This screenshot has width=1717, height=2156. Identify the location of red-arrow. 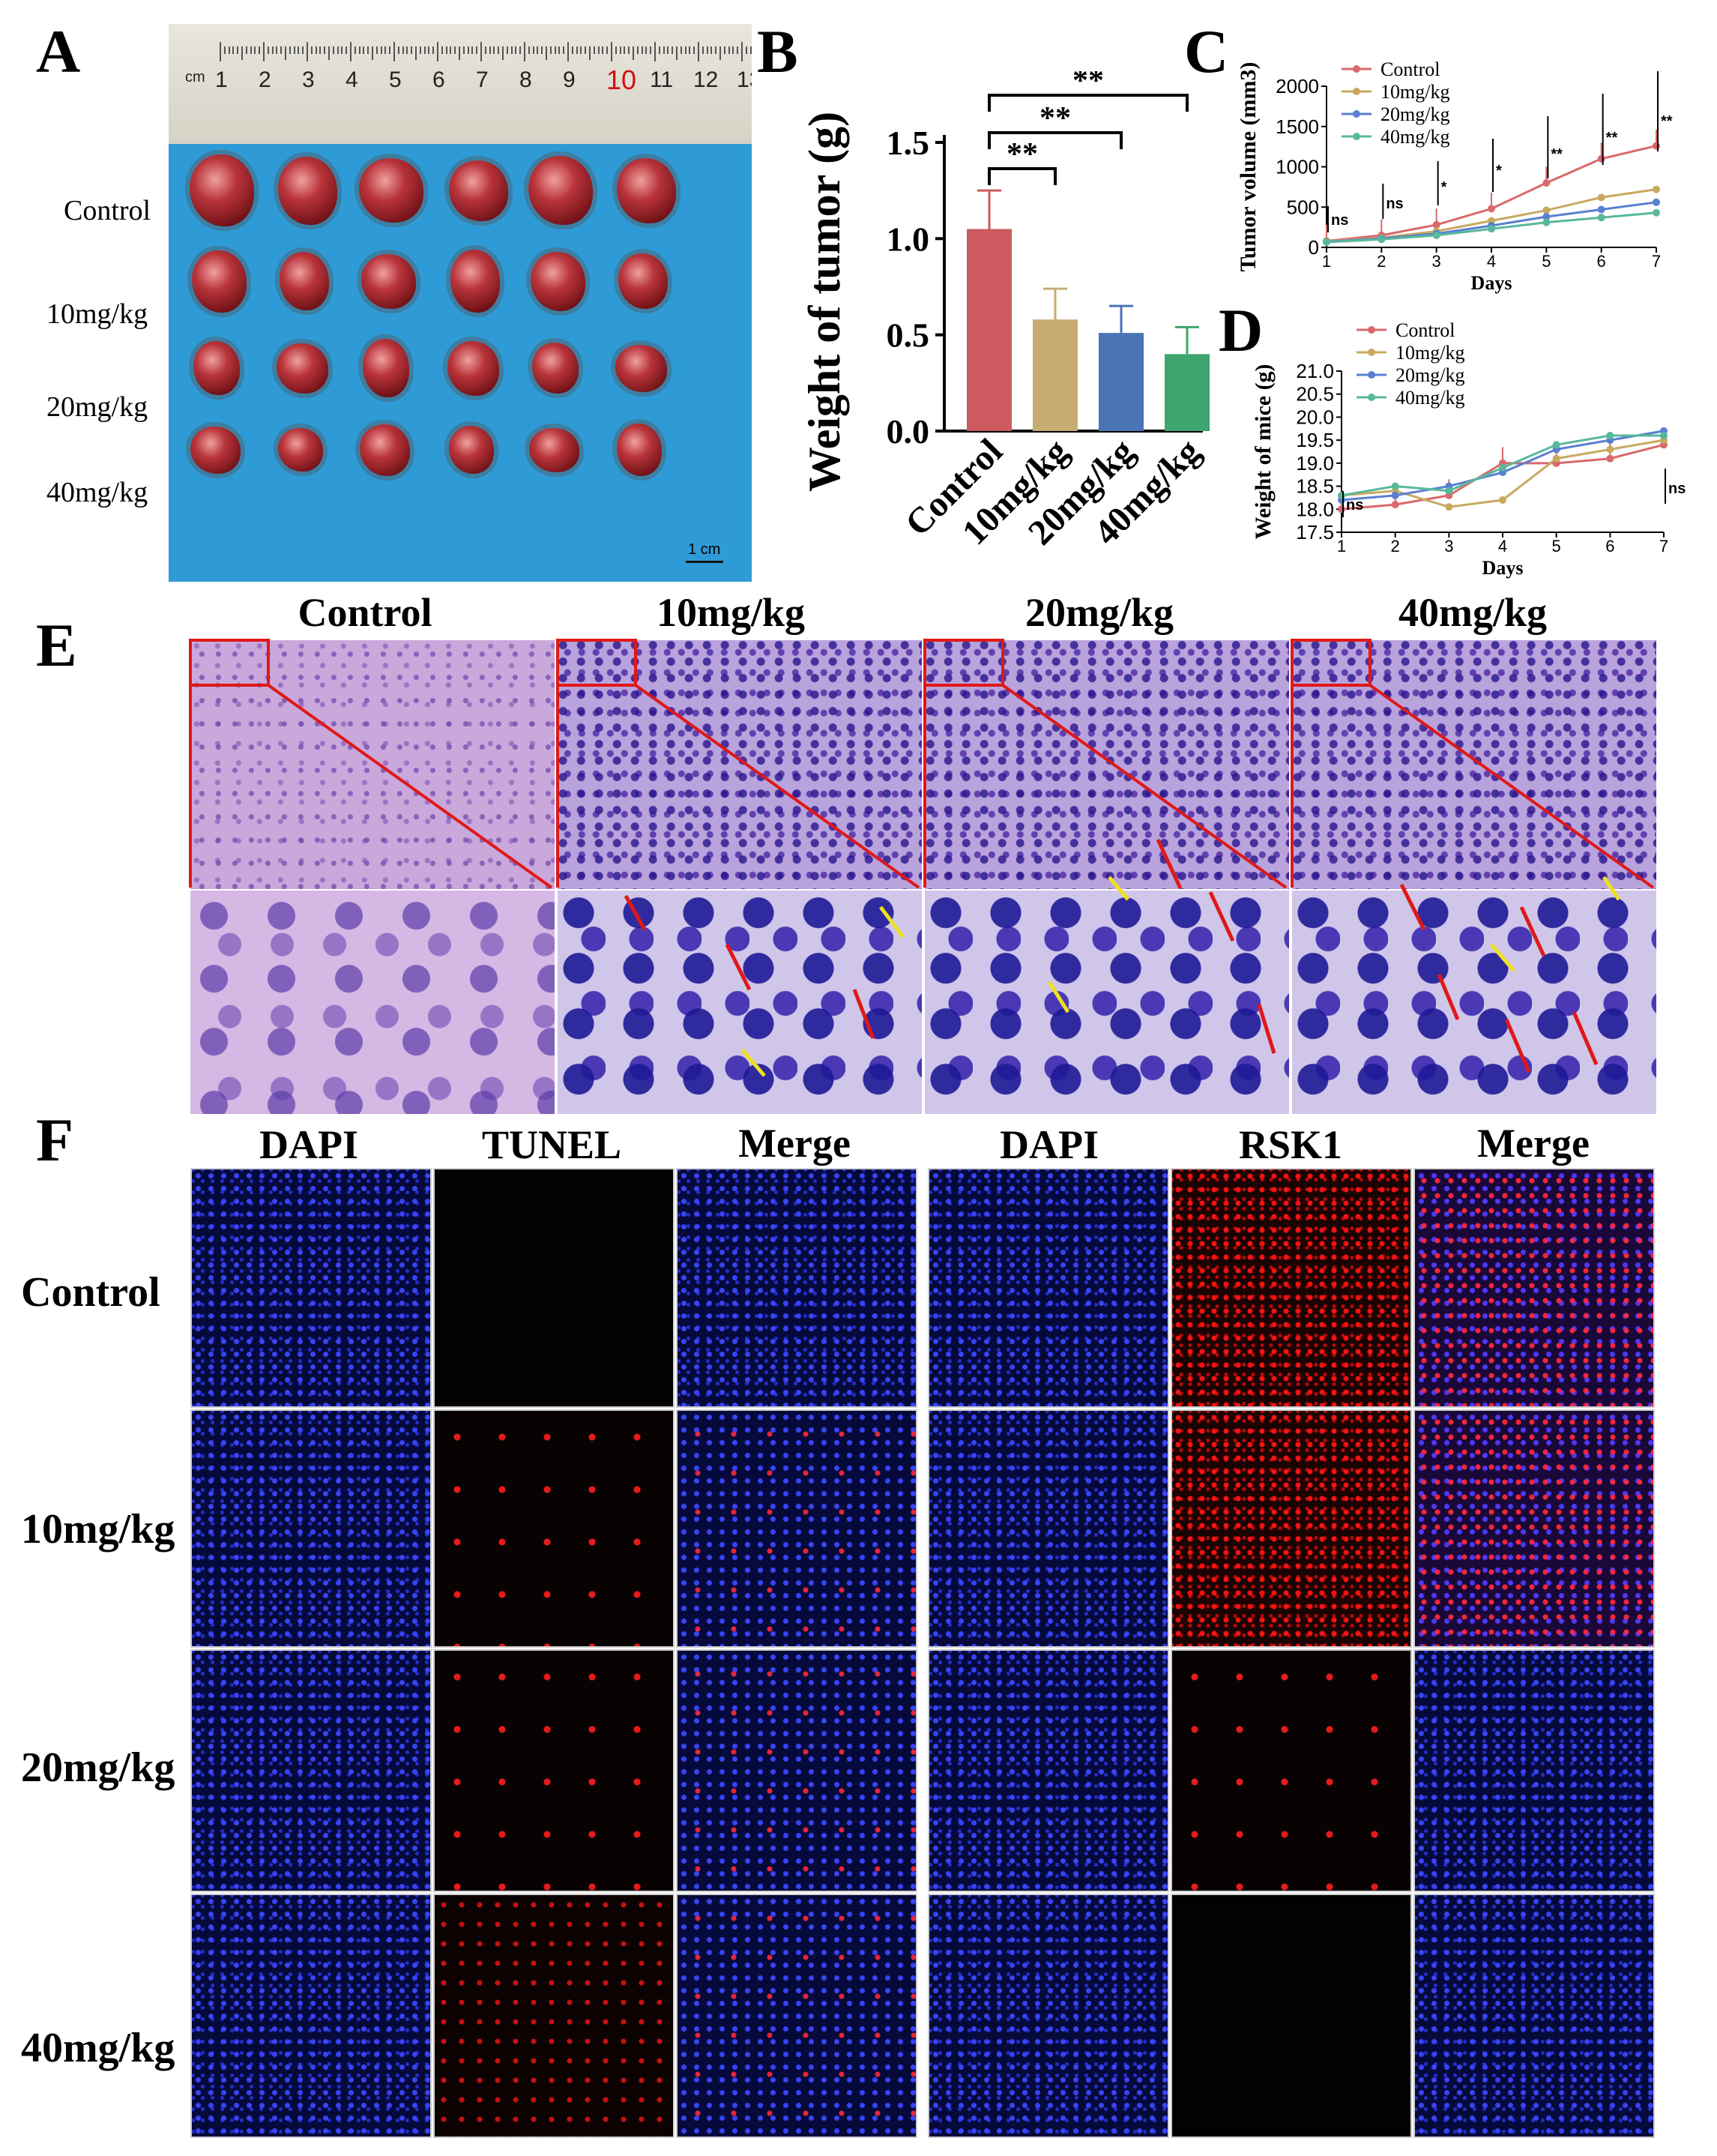
(1448, 997).